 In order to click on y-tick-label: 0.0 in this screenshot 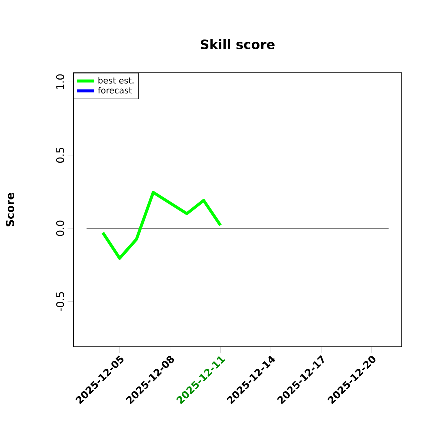, I will do `click(60, 228)`.